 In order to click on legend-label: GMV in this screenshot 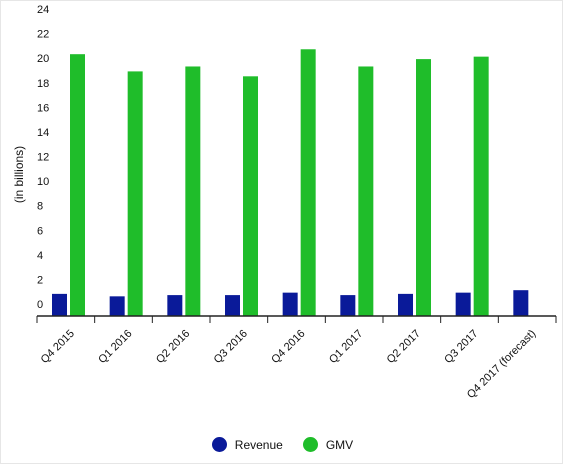, I will do `click(339, 444)`.